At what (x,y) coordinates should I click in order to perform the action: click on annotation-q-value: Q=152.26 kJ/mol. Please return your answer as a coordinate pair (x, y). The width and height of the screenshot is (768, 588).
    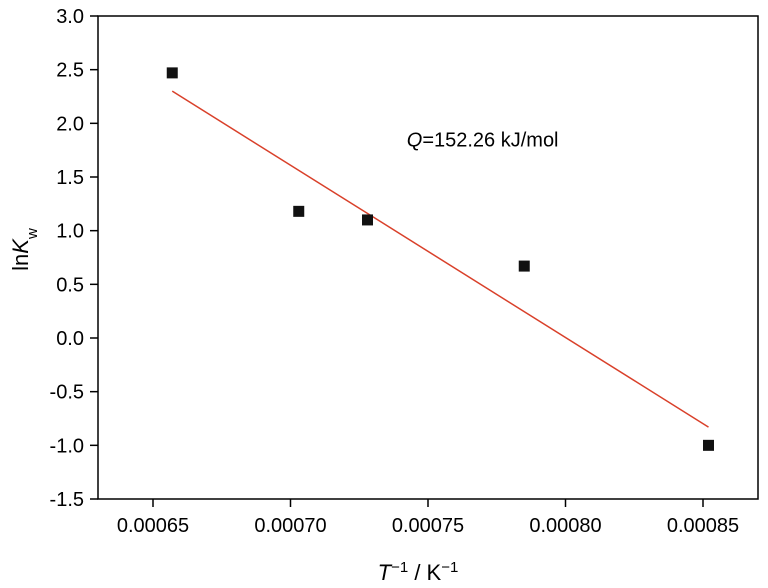
    Looking at the image, I should click on (483, 140).